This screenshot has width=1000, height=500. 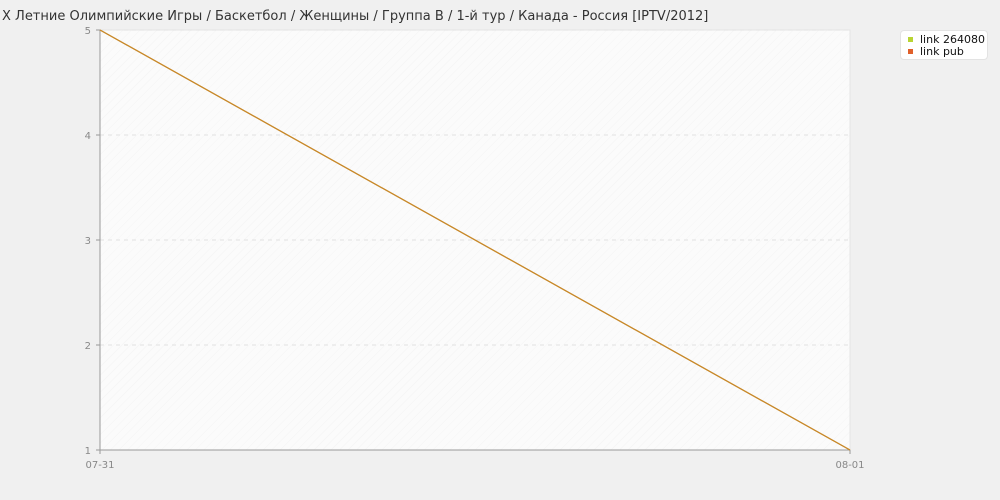 I want to click on y-tick-label: 3, so click(x=88, y=241).